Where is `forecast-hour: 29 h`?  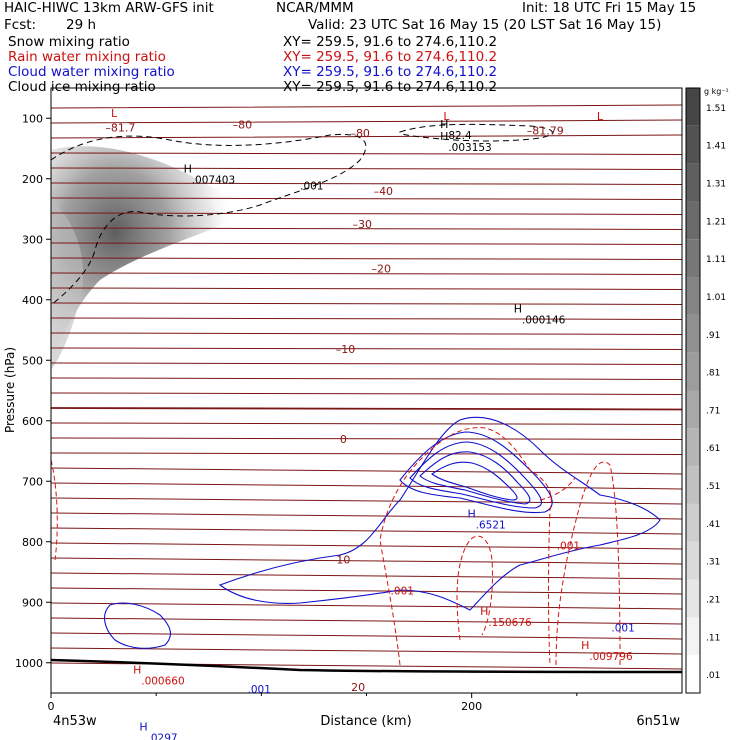
forecast-hour: 29 h is located at coordinates (81, 25).